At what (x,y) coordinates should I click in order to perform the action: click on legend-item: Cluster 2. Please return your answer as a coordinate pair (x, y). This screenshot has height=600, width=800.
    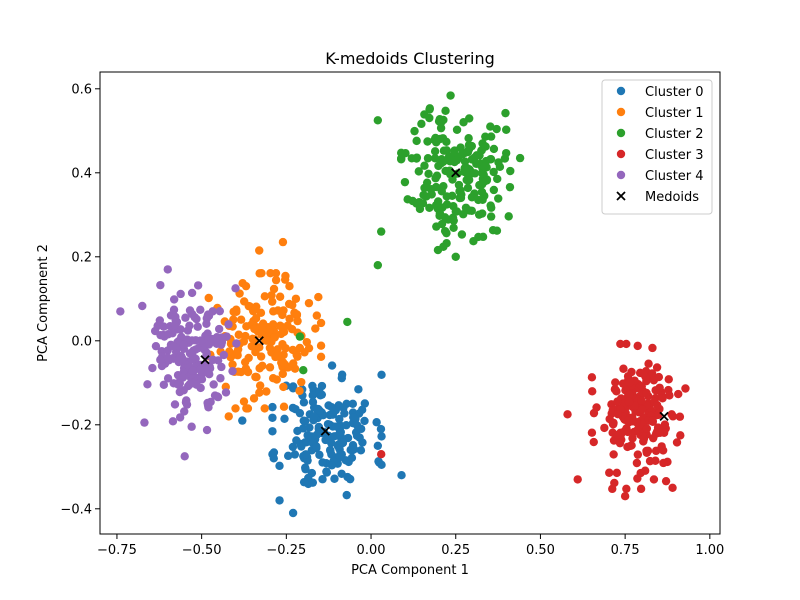
    Looking at the image, I should click on (660, 134).